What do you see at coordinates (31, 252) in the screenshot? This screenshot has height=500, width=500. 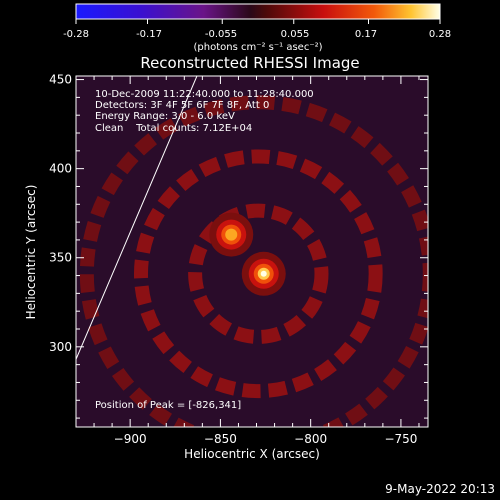 I see `y-axis-label: Heliocentric Y (arcsec)` at bounding box center [31, 252].